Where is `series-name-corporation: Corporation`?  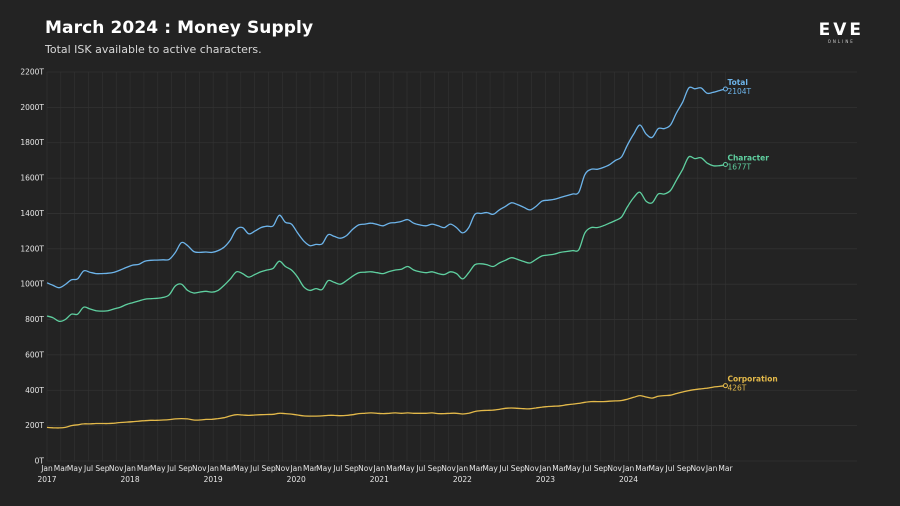 series-name-corporation: Corporation is located at coordinates (752, 379).